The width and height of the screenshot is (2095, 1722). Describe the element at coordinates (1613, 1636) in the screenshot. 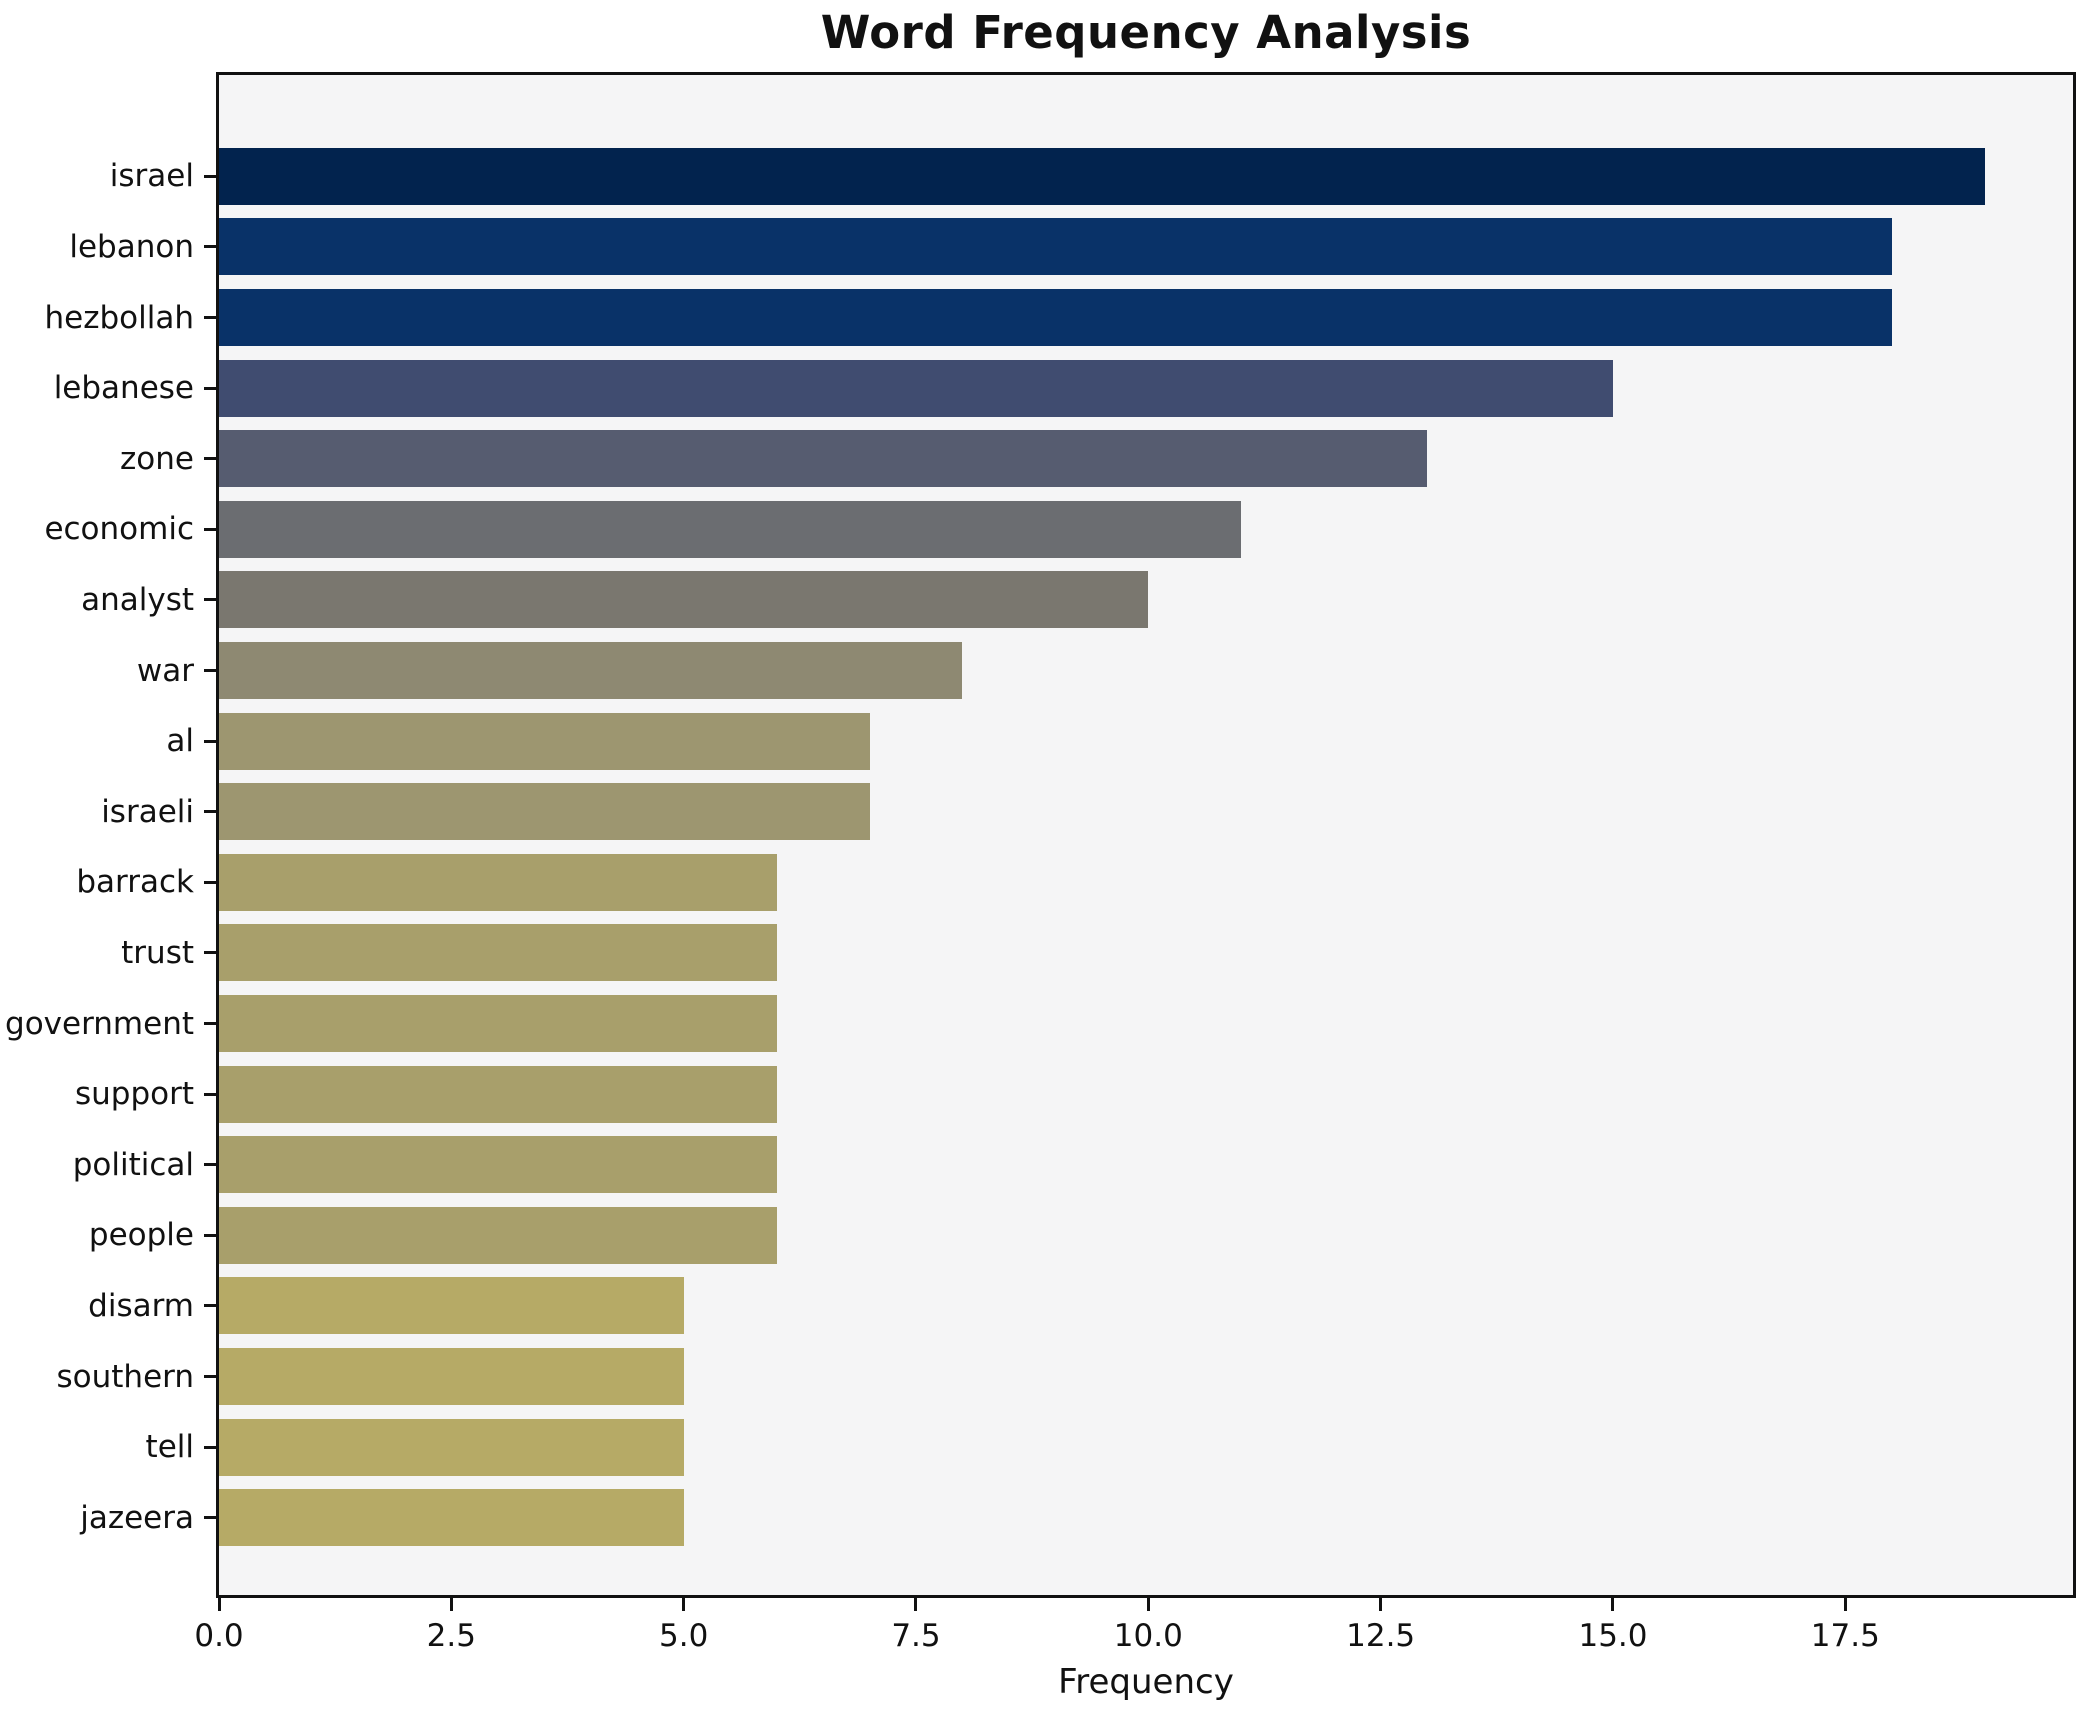

I see `x-tick-label-15.0: 15.0` at that location.